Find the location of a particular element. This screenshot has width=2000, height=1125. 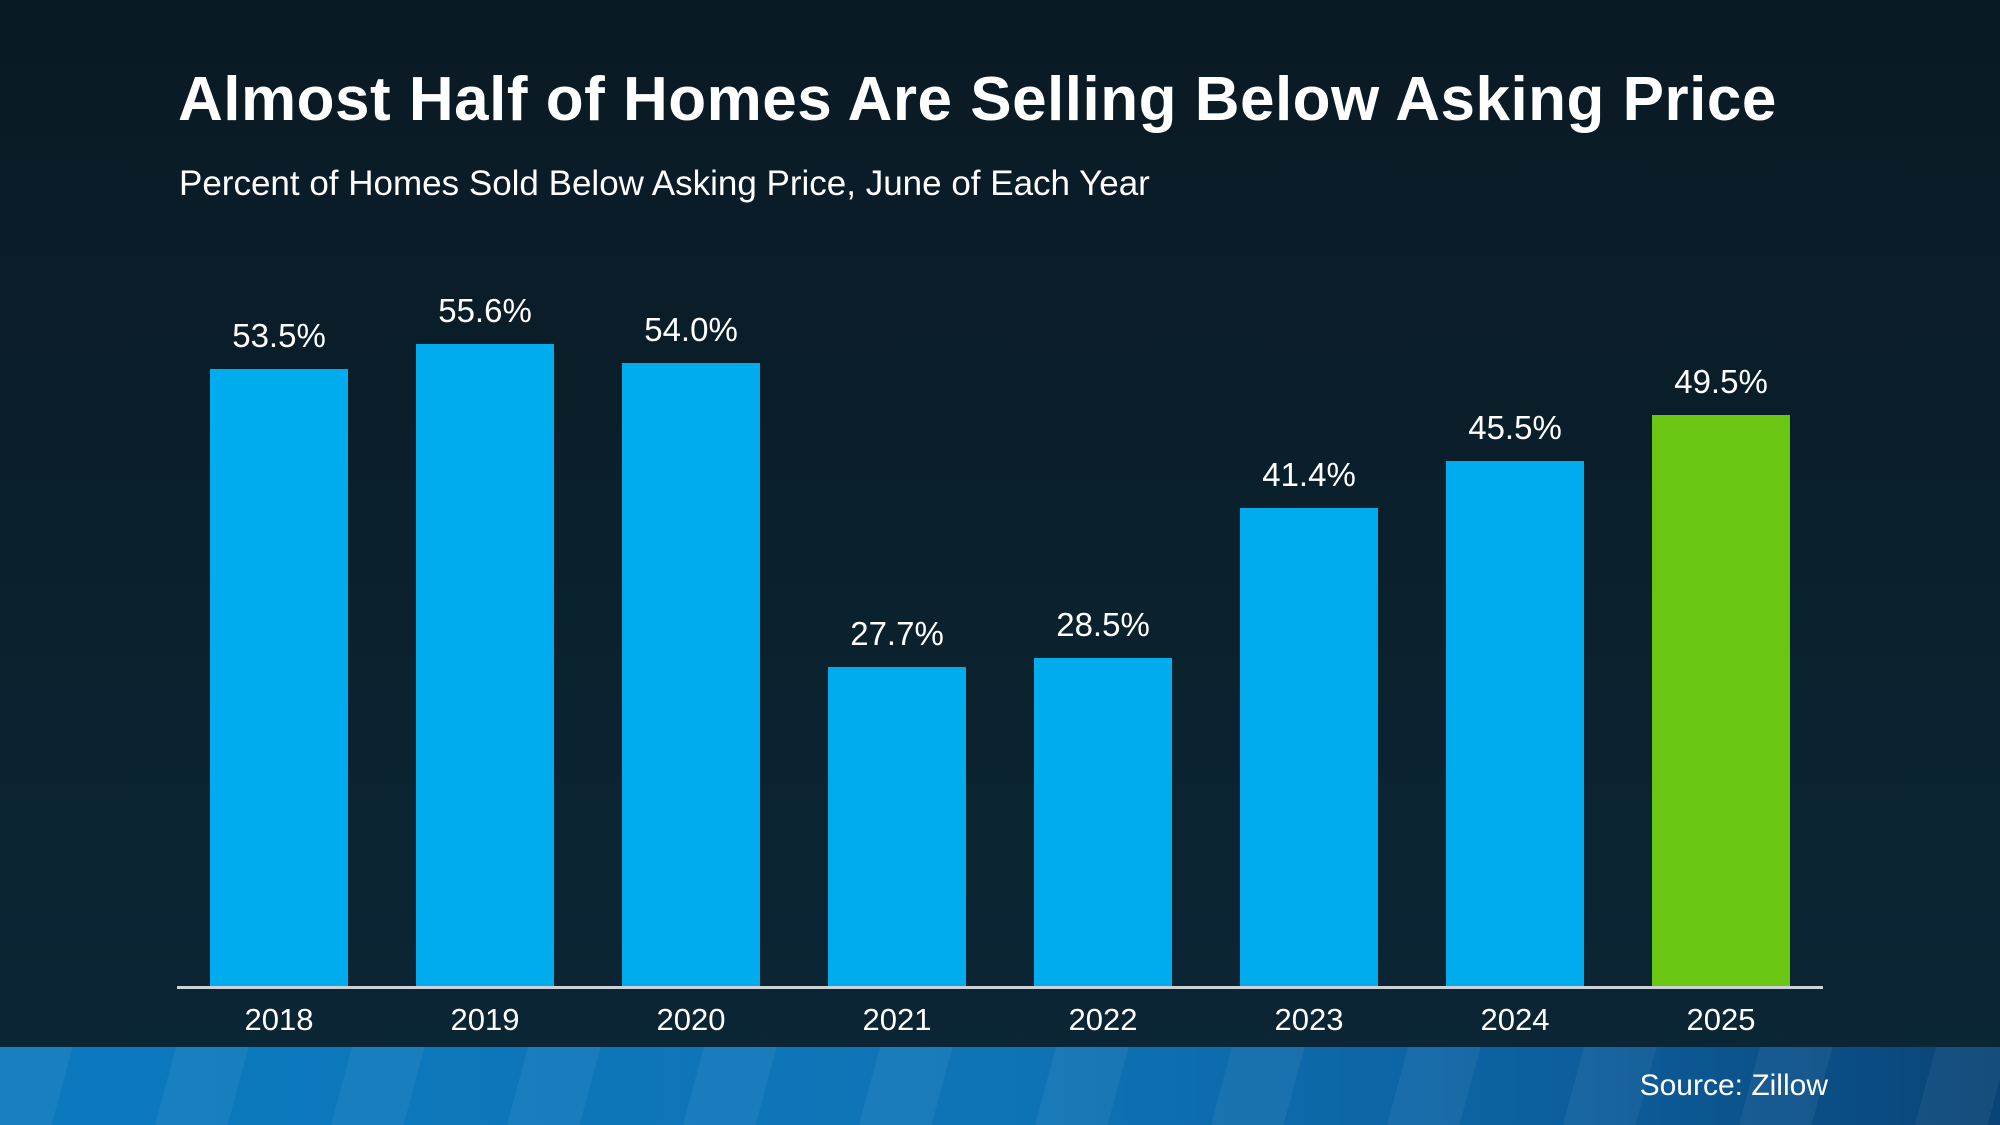

bar-2022 is located at coordinates (1103, 822).